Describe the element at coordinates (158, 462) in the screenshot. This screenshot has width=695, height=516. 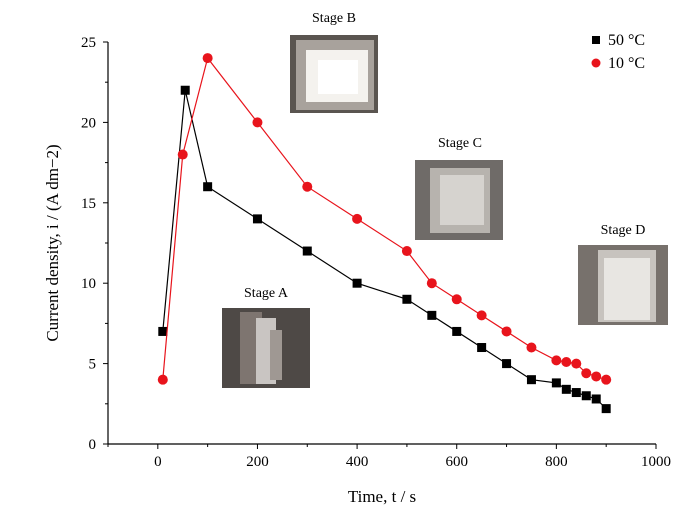
I see `x-tick-label: 0` at that location.